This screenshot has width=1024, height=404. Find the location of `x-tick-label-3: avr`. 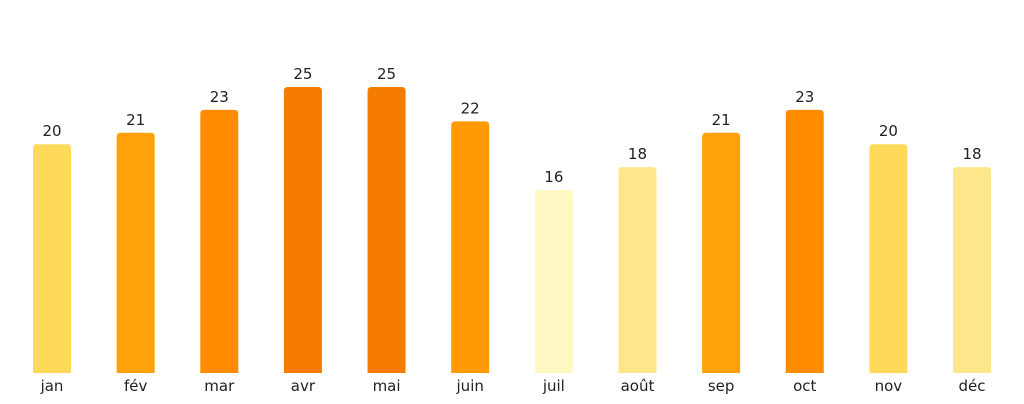

x-tick-label-3: avr is located at coordinates (303, 386).